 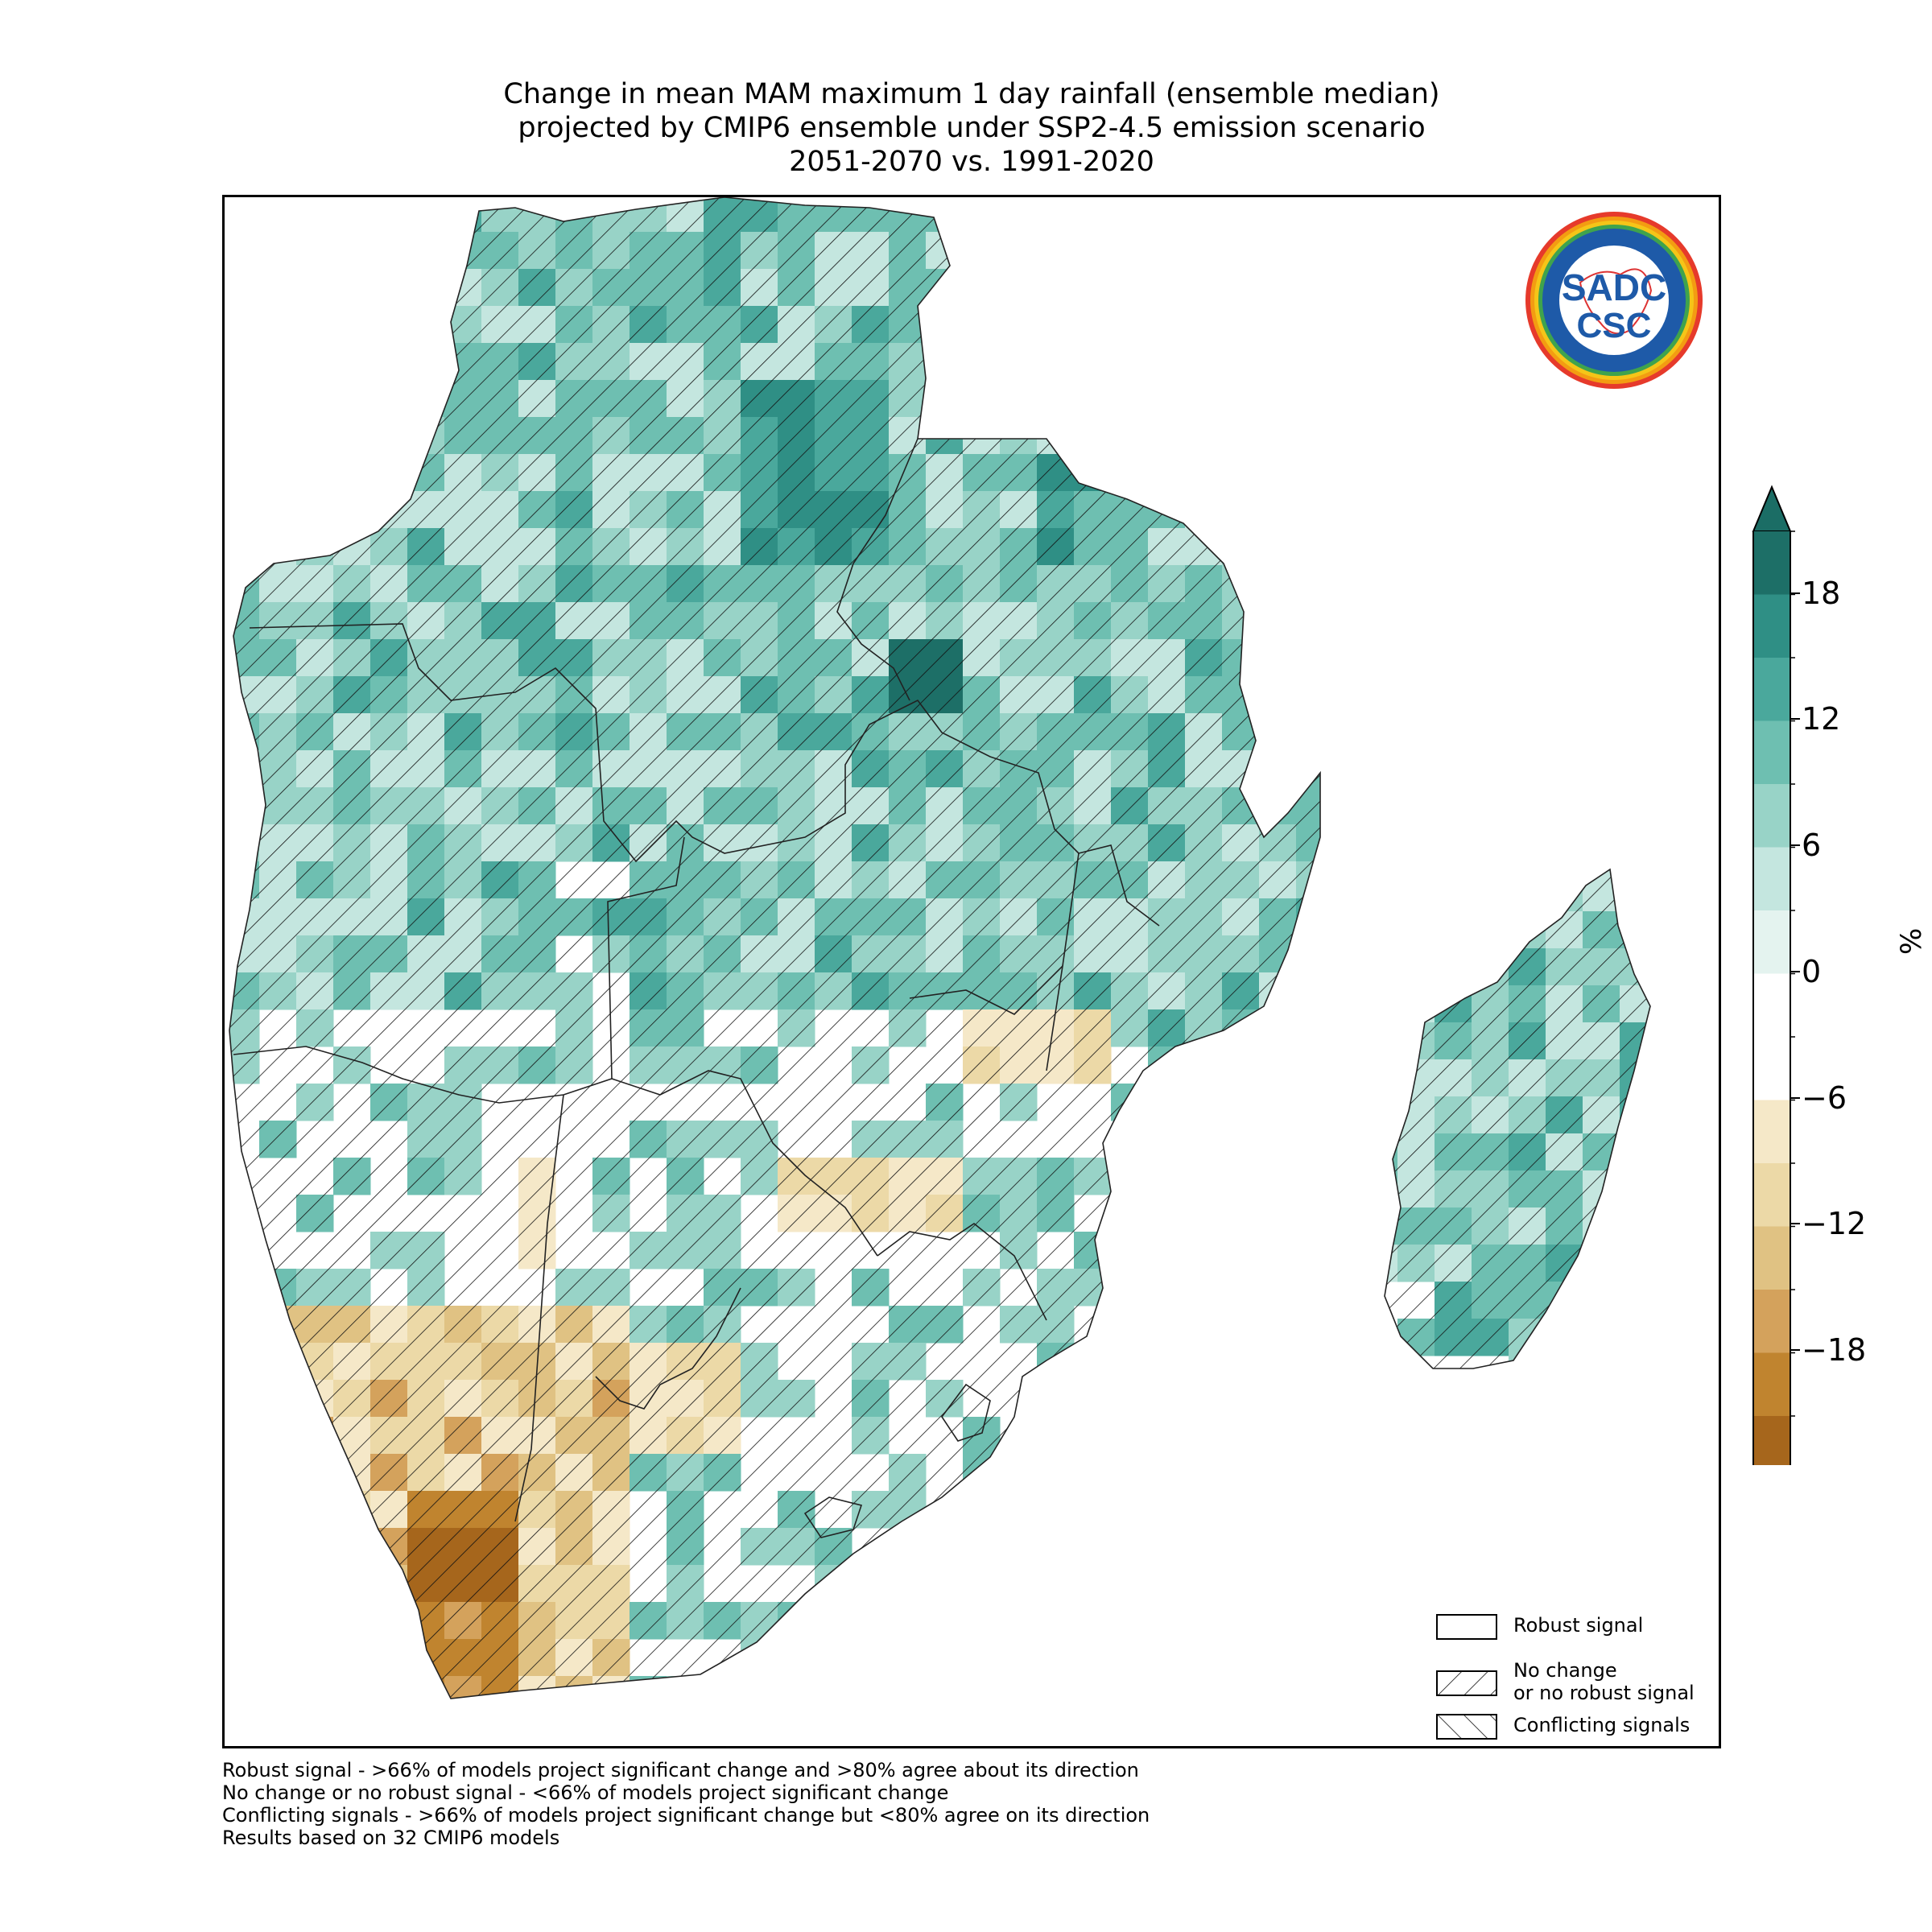 I want to click on title-line-3: 2051-2070 vs. 1991-2020, so click(x=971, y=162).